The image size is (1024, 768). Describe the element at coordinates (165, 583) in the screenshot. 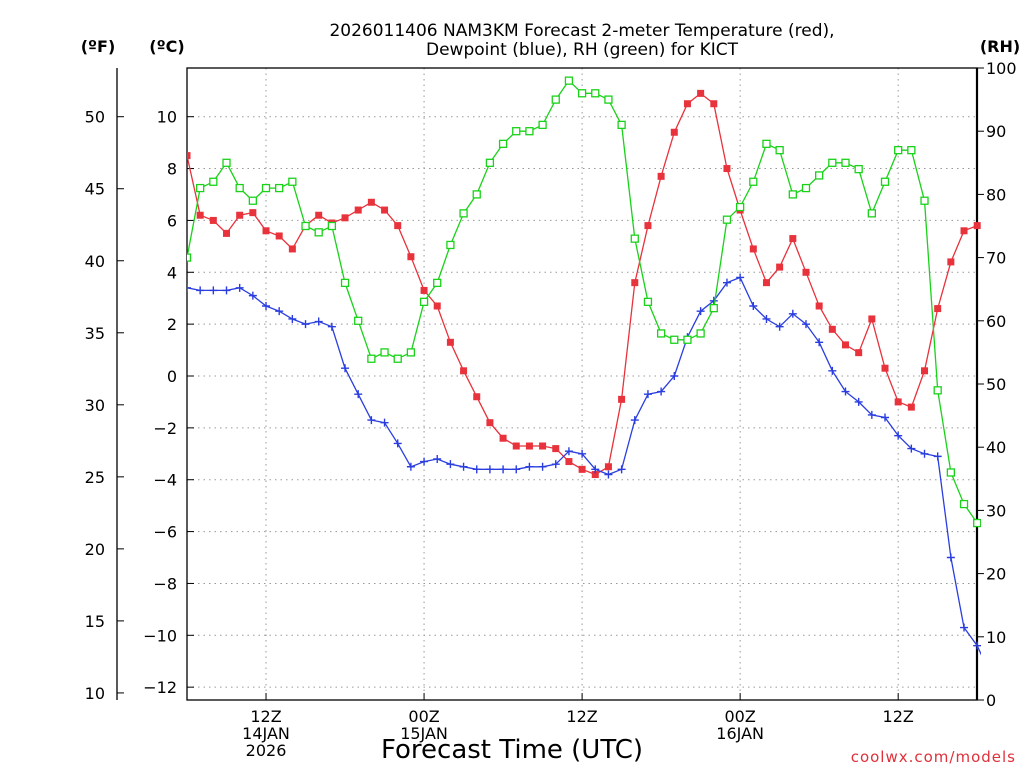

I see `celsius-tick-label: −8` at that location.